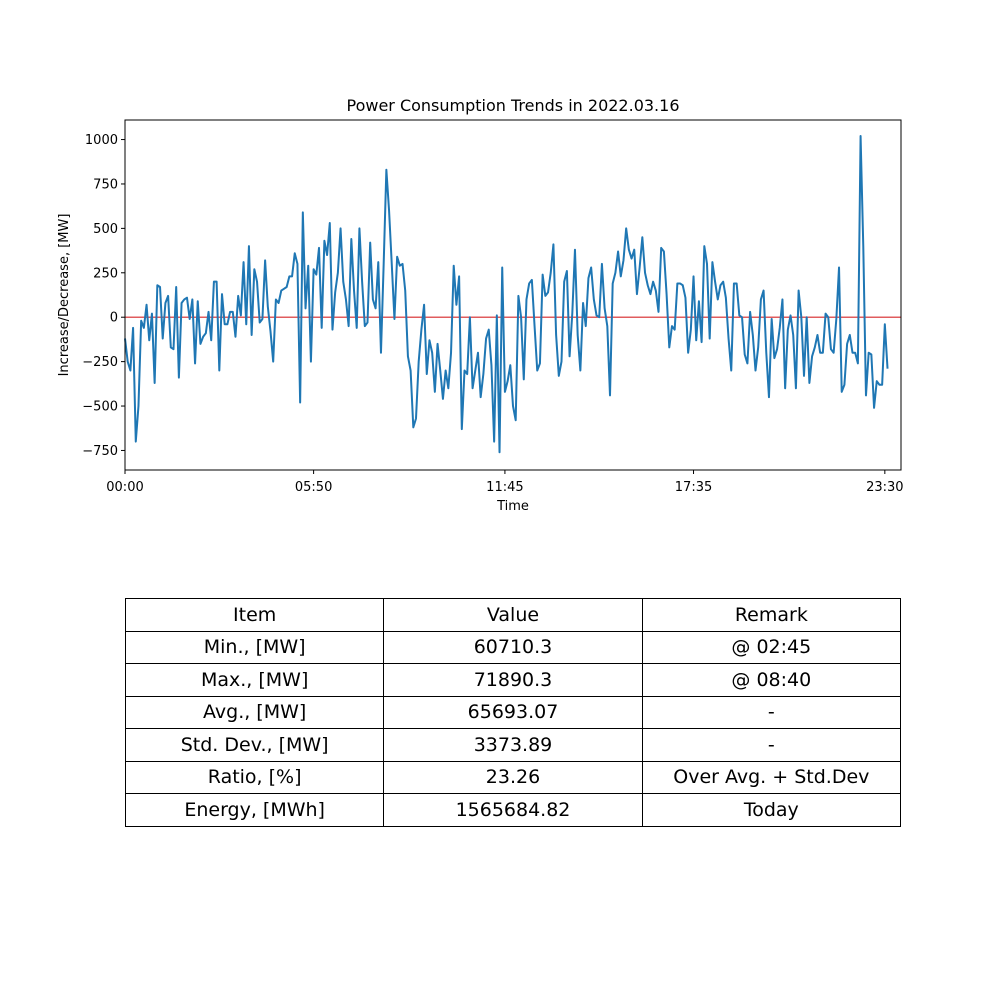  I want to click on table-cell-item: Max., [MW], so click(254, 680).